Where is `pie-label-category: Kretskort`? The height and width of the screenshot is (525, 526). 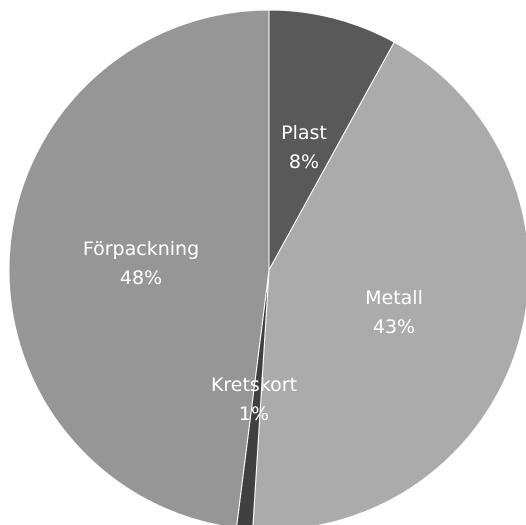 pie-label-category: Kretskort is located at coordinates (254, 385).